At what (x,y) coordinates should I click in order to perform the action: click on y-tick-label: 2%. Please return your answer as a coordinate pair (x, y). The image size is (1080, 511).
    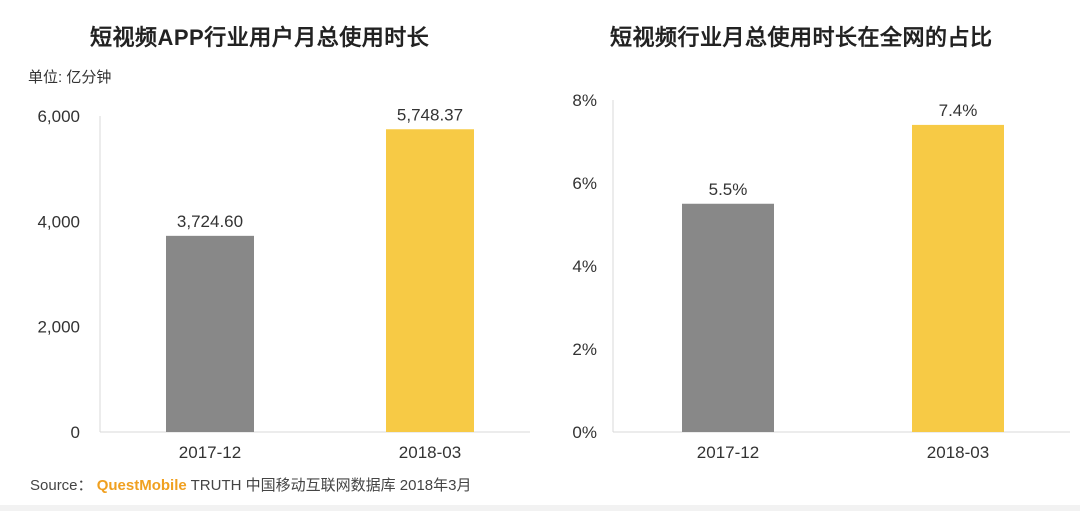
    Looking at the image, I should click on (584, 349).